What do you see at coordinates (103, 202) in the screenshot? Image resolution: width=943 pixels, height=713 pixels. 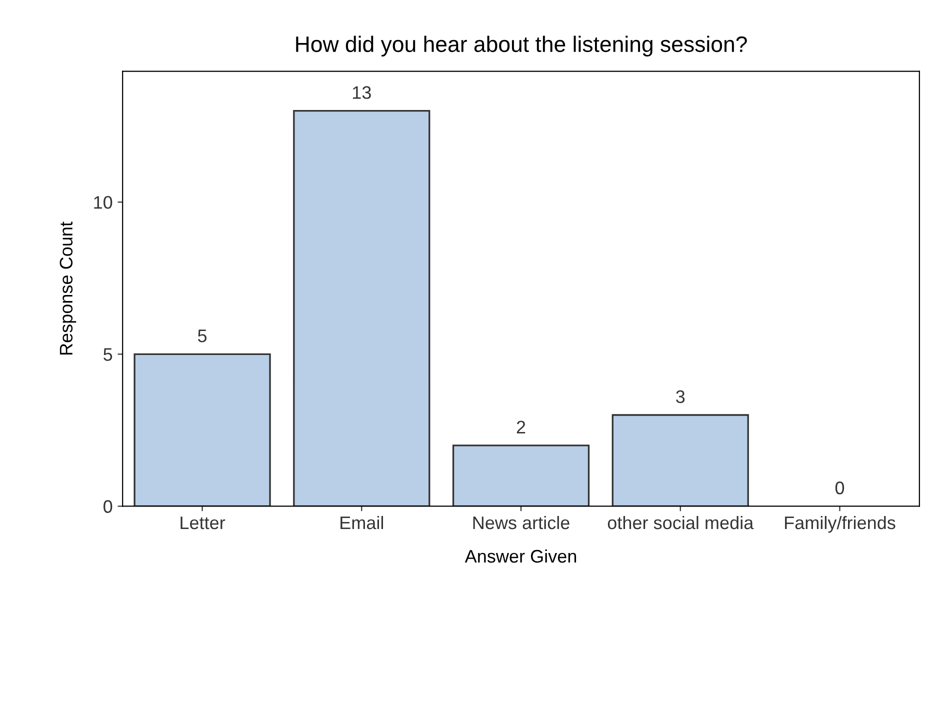 I see `y-tick-label: 10` at bounding box center [103, 202].